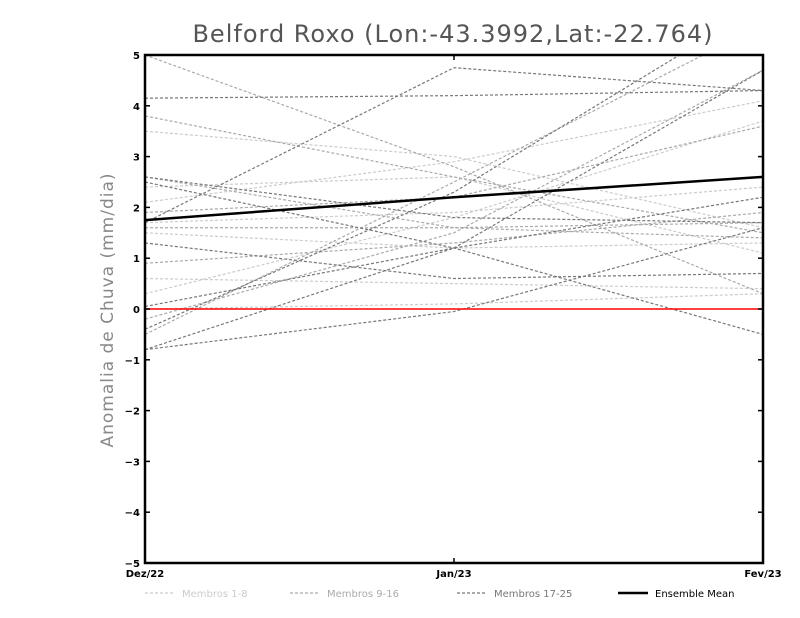 This screenshot has height=618, width=800. I want to click on legend-label: Membros 1-8, so click(215, 594).